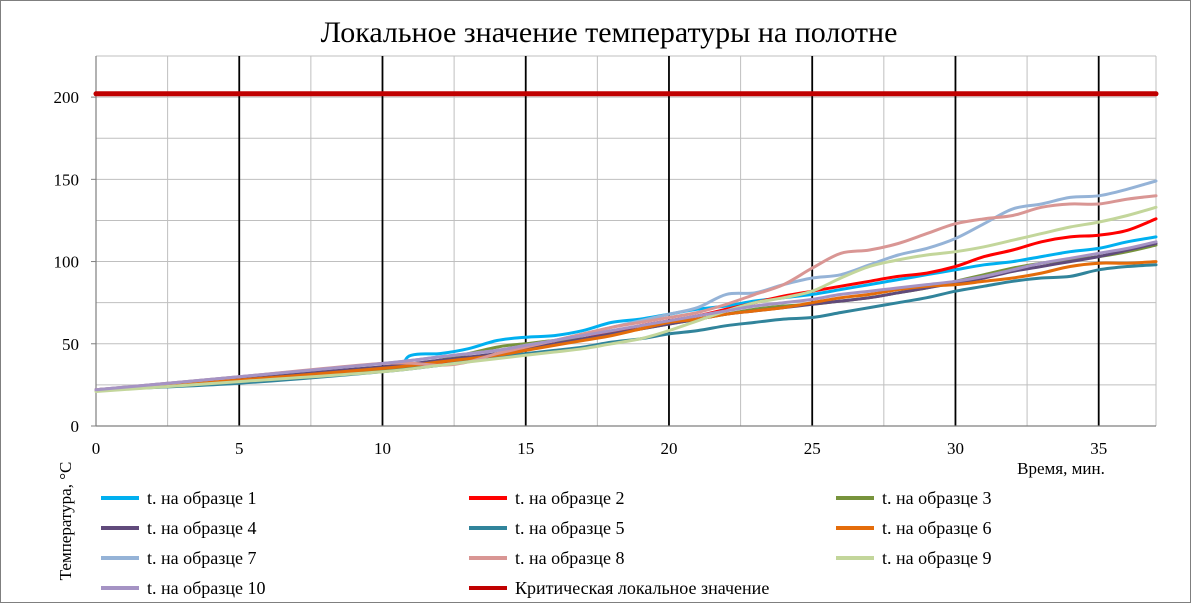 This screenshot has height=603, width=1191. I want to click on x-tick-label: 35, so click(1098, 448).